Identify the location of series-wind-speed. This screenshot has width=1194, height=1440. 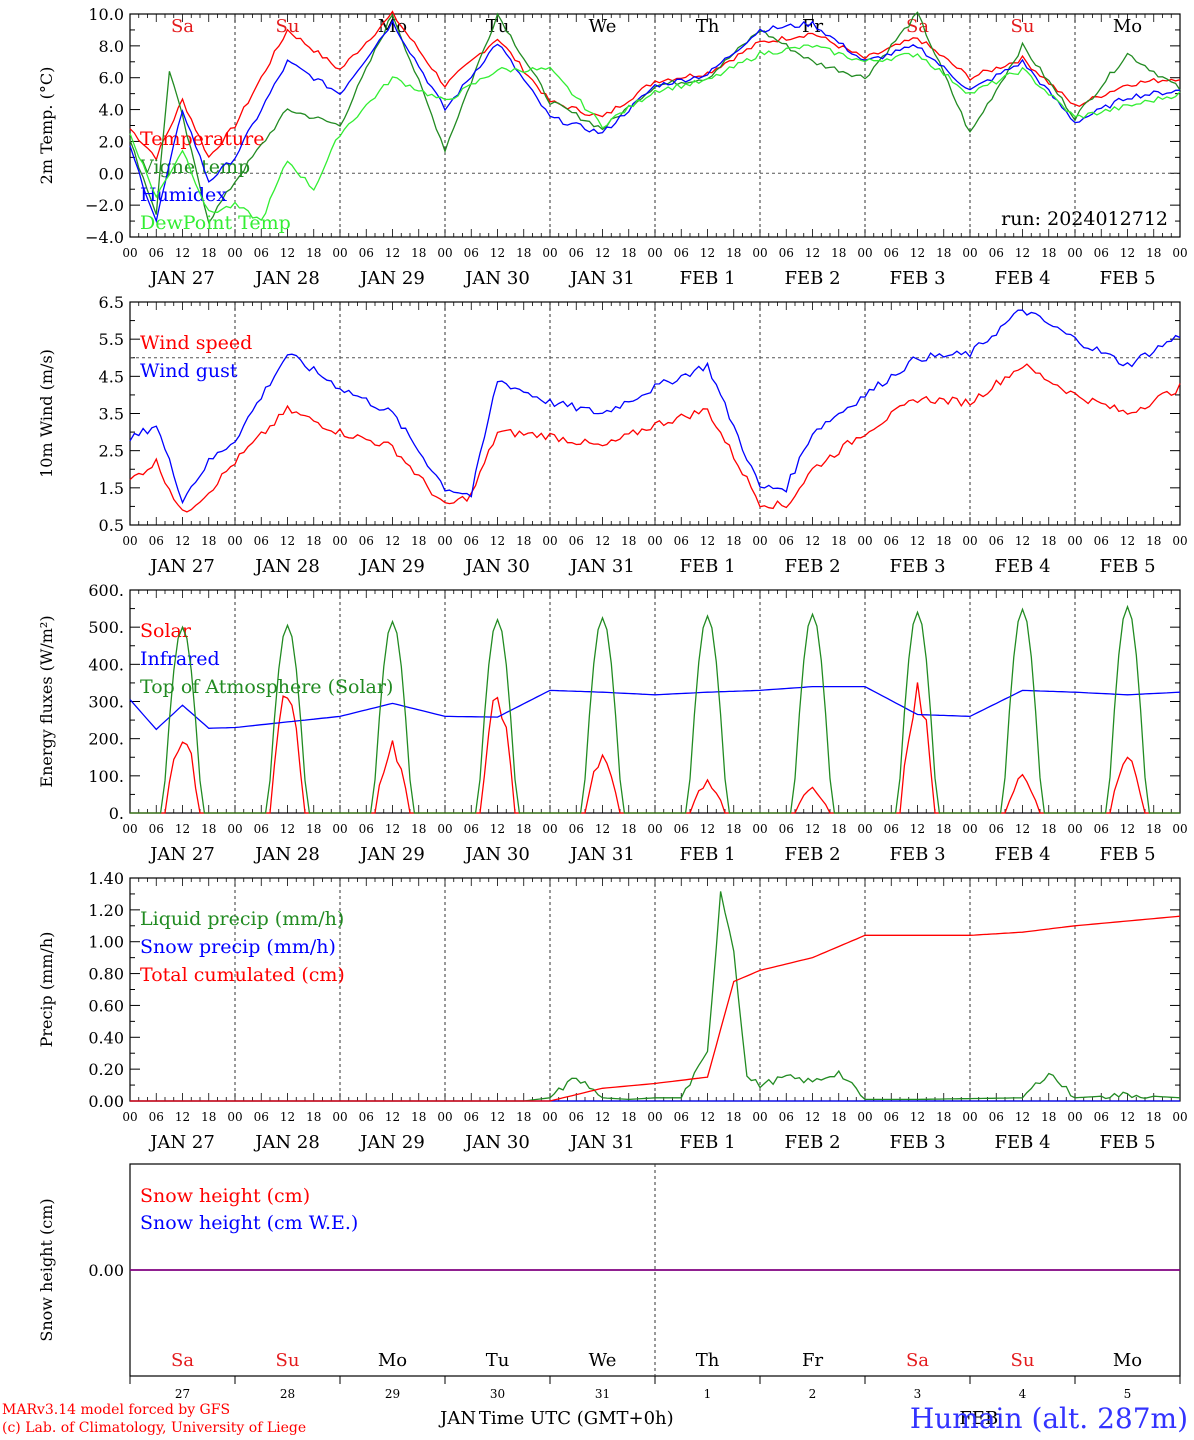
(655, 438).